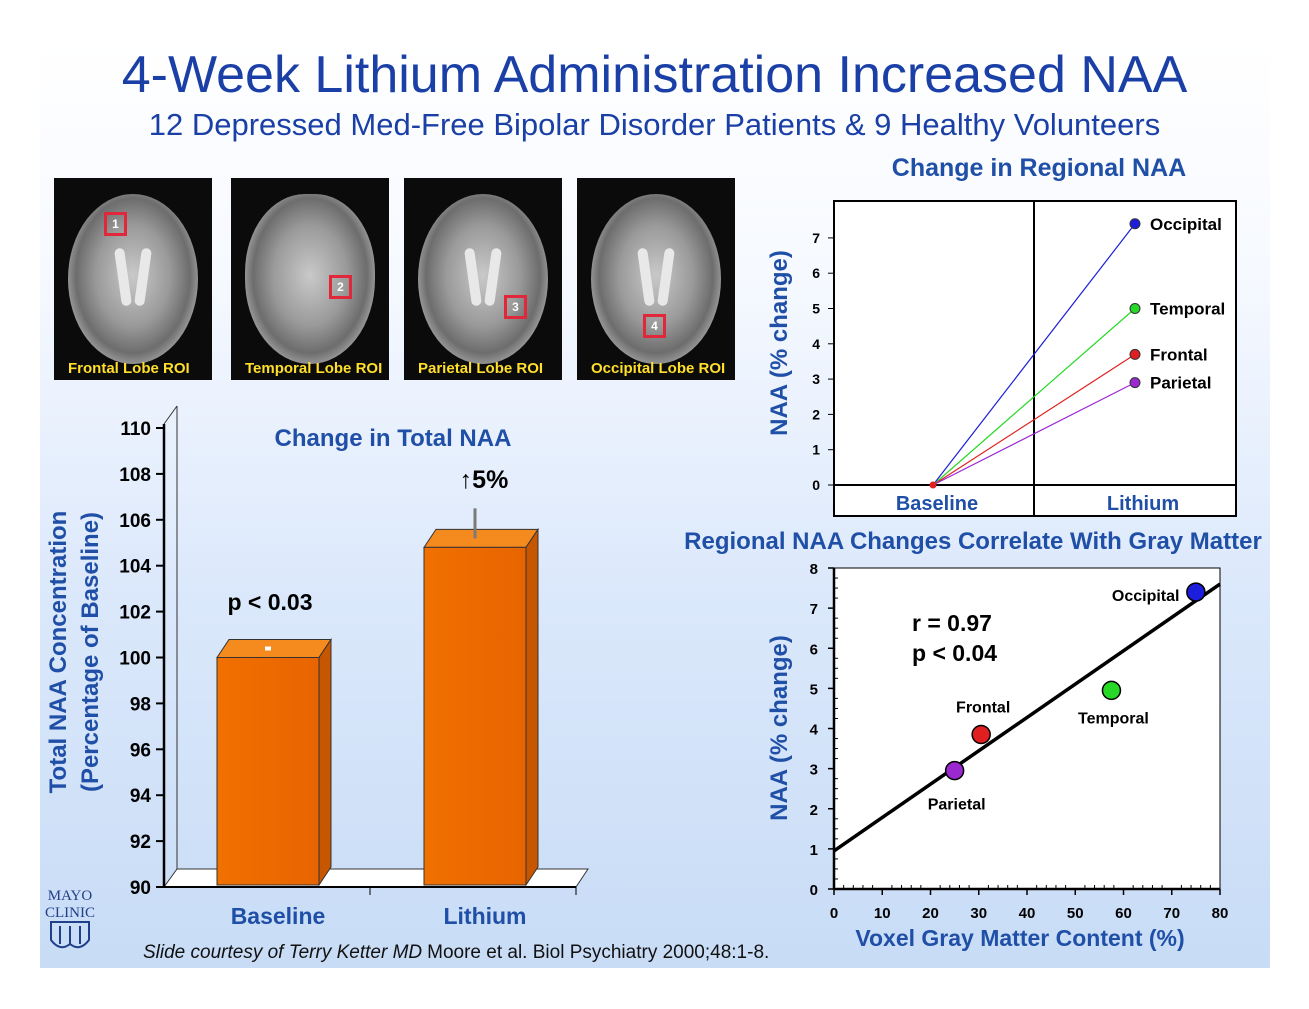 The image size is (1309, 1009). I want to click on bar-chart-ylabel-line2: (Percentage of Baseline), so click(90, 652).